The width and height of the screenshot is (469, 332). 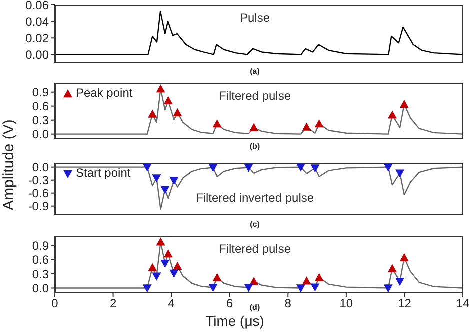 I want to click on annotation: Filtered inverted pulse, so click(x=255, y=198).